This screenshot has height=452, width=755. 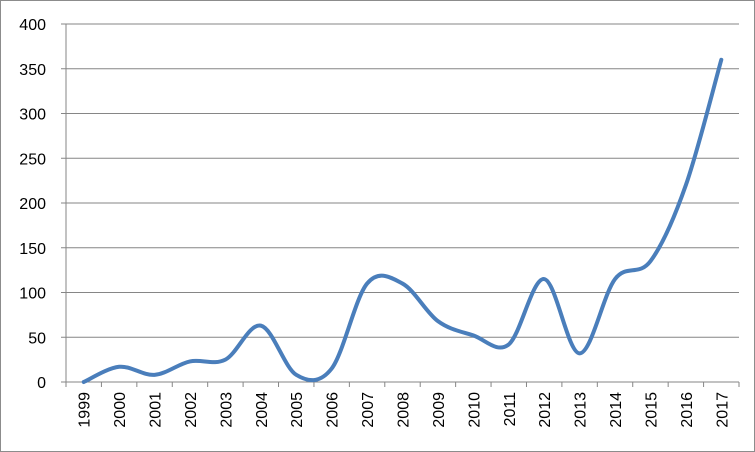 What do you see at coordinates (37, 338) in the screenshot?
I see `y-tick-label: 50` at bounding box center [37, 338].